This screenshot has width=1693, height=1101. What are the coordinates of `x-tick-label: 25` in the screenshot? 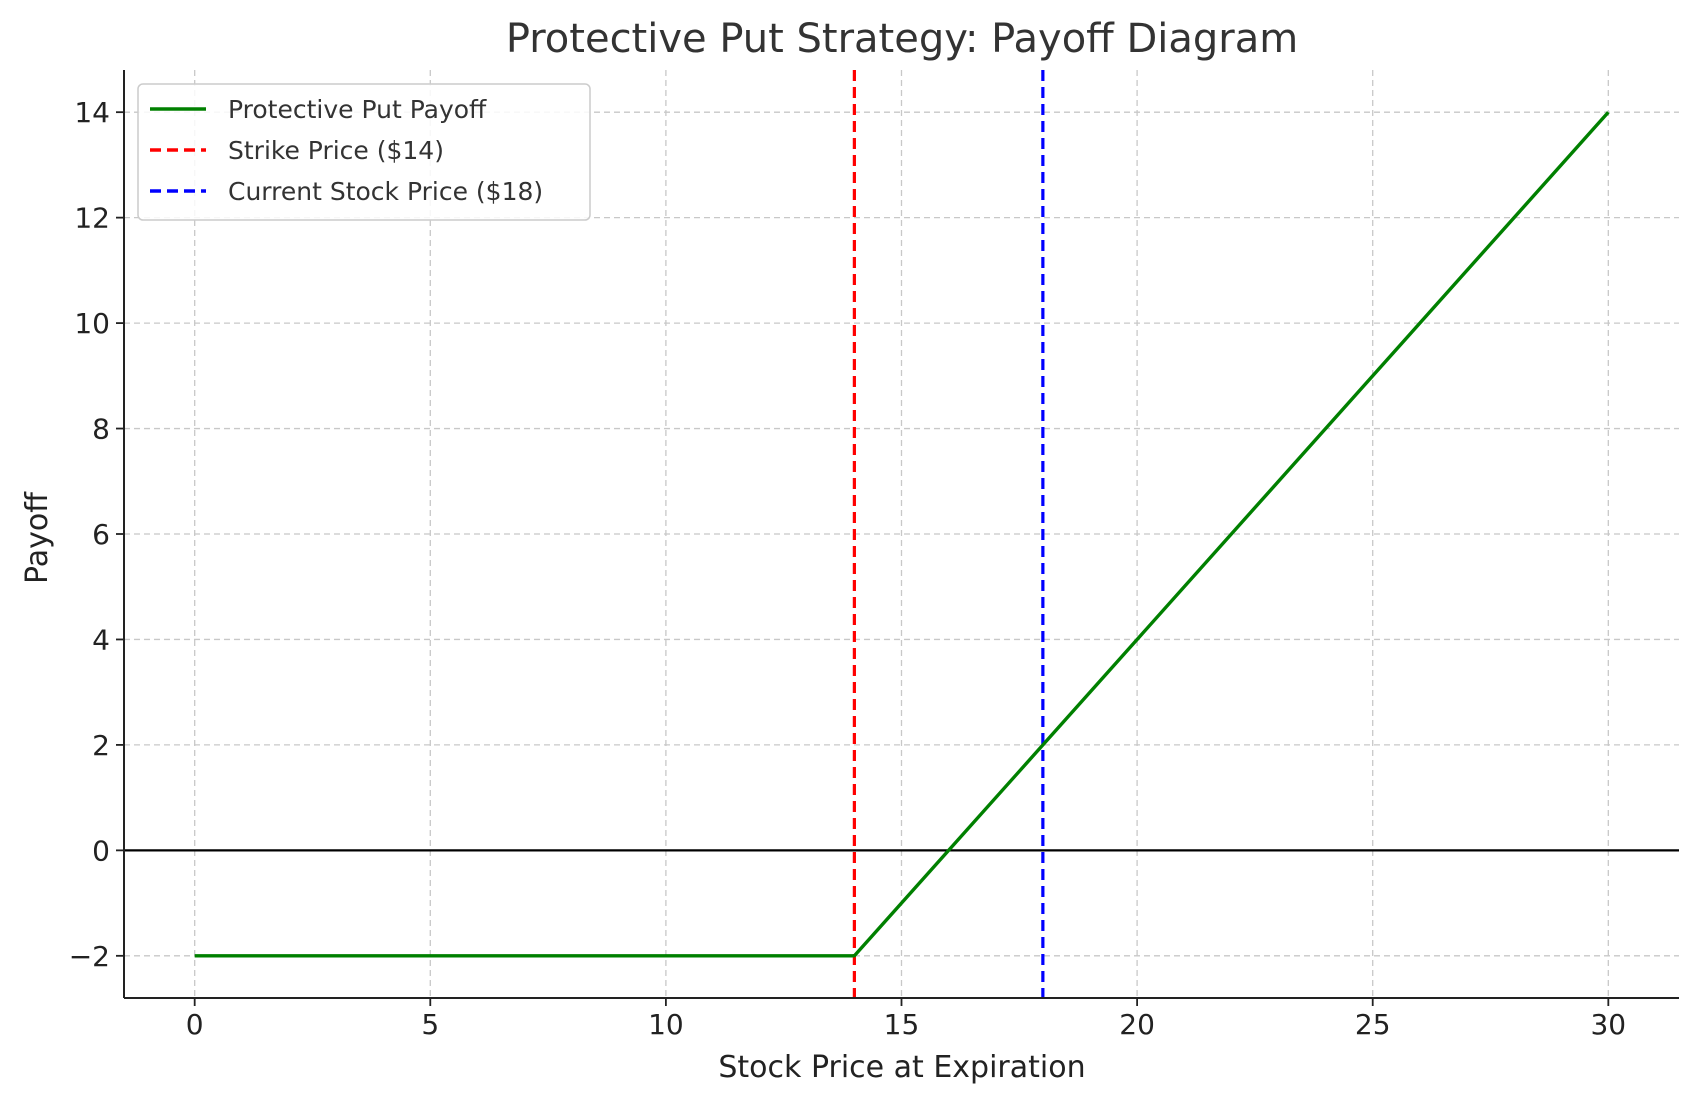 It's located at (1373, 1024).